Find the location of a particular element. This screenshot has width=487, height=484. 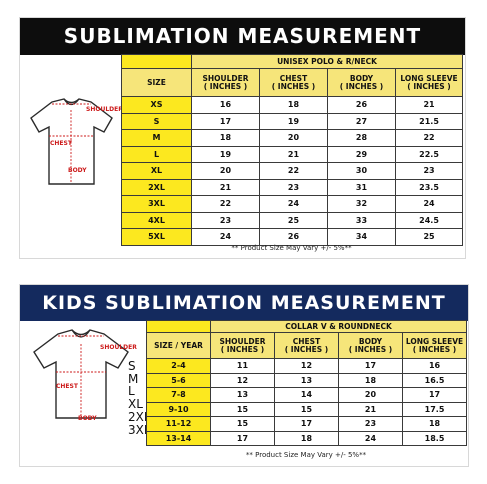

kids-size-letter-list: S M L XL 2XL 3XL is located at coordinates (143, 398).